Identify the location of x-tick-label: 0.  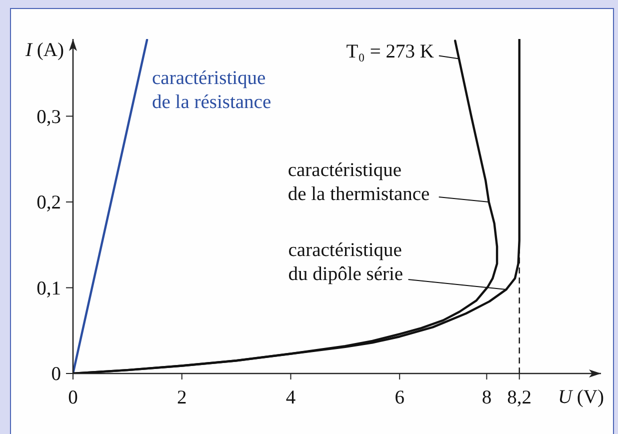
(73, 398).